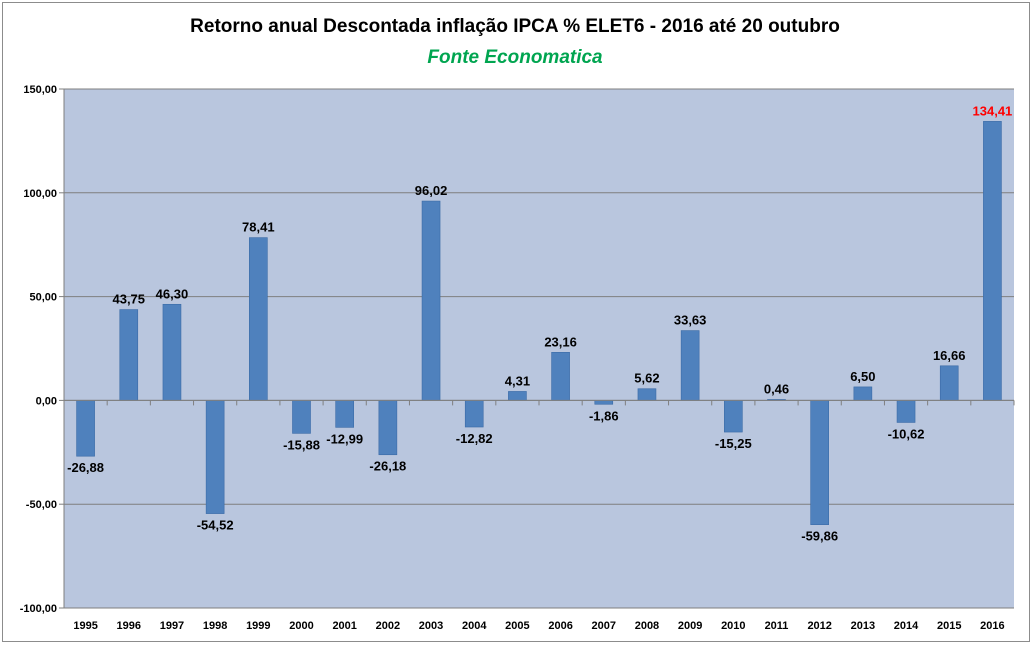  Describe the element at coordinates (344, 414) in the screenshot. I see `bar-2001` at that location.